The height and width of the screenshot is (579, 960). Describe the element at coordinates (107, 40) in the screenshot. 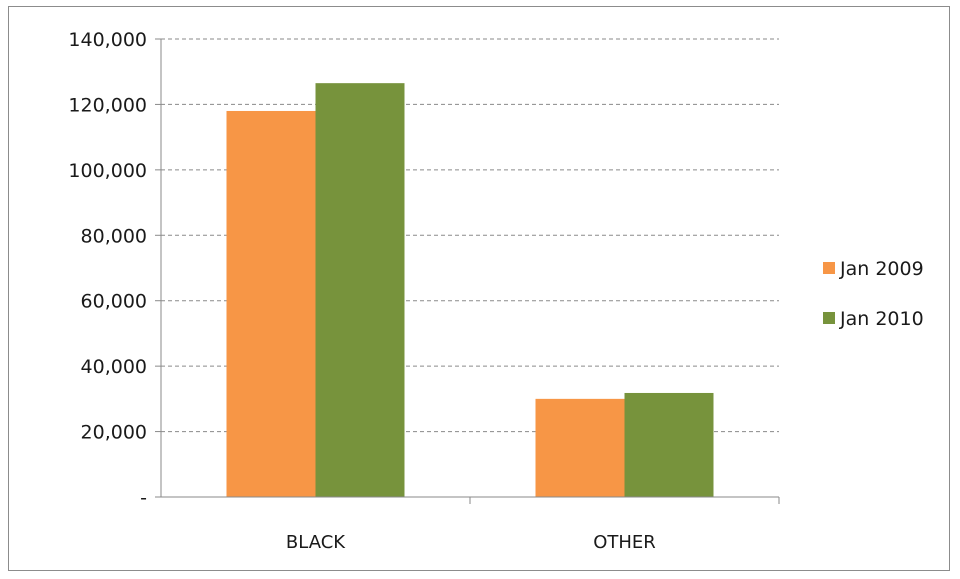

I see `y-tick-label: 140,000` at that location.